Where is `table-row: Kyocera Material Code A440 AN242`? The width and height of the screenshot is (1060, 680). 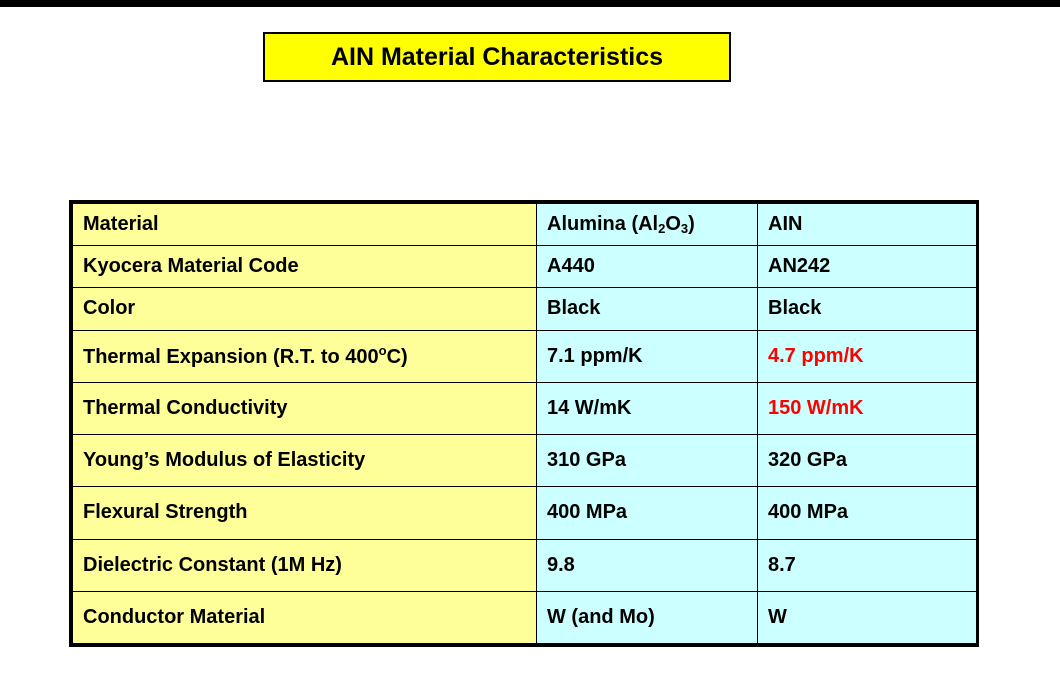
table-row: Kyocera Material Code A440 AN242 is located at coordinates (524, 267).